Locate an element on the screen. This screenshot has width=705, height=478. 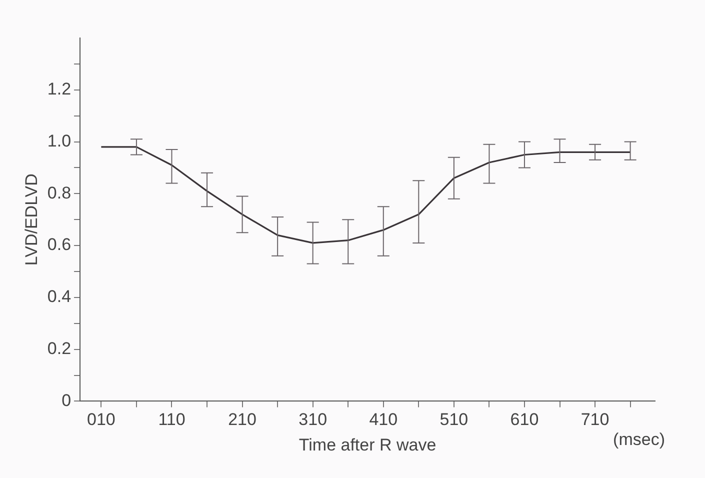
text: (msec) is located at coordinates (639, 440).